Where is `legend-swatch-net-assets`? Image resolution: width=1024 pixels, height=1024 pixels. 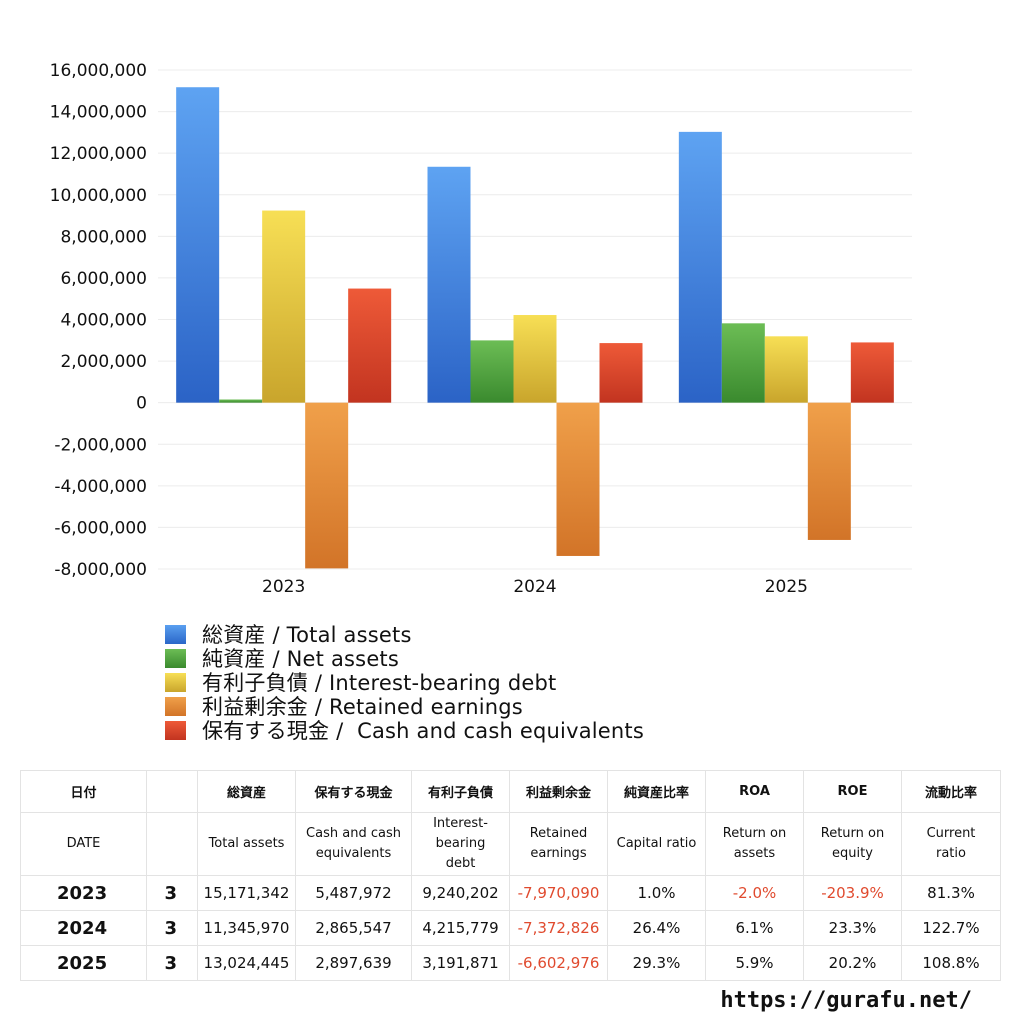
legend-swatch-net-assets is located at coordinates (175, 658).